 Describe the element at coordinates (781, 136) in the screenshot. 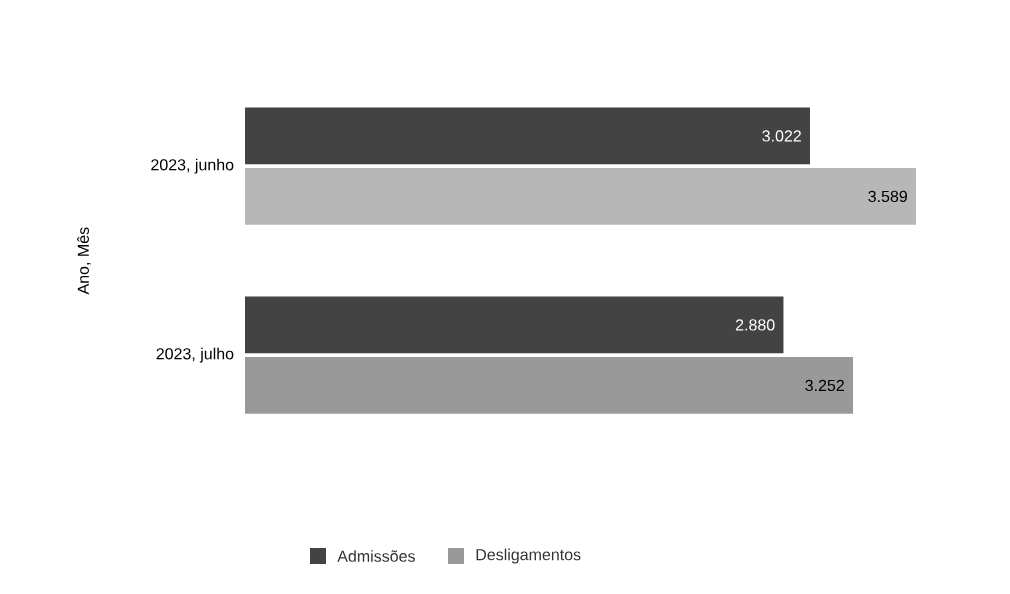

I see `data-label: 3.022` at that location.